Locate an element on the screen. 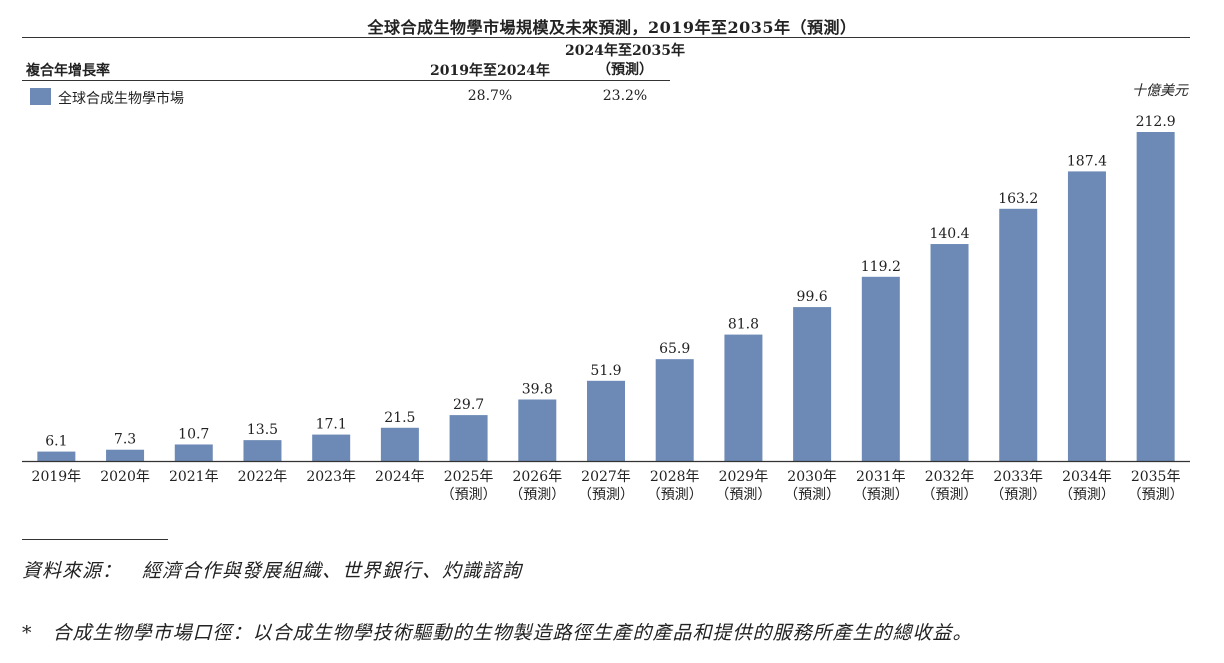  cagr-period2-heading: 2024年至2035年 （預測） is located at coordinates (625, 61).